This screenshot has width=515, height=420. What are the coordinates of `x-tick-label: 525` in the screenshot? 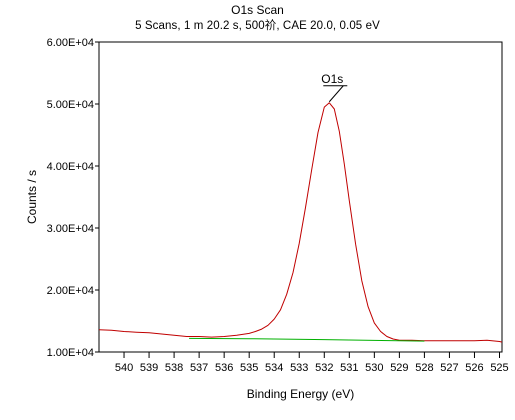 It's located at (499, 368).